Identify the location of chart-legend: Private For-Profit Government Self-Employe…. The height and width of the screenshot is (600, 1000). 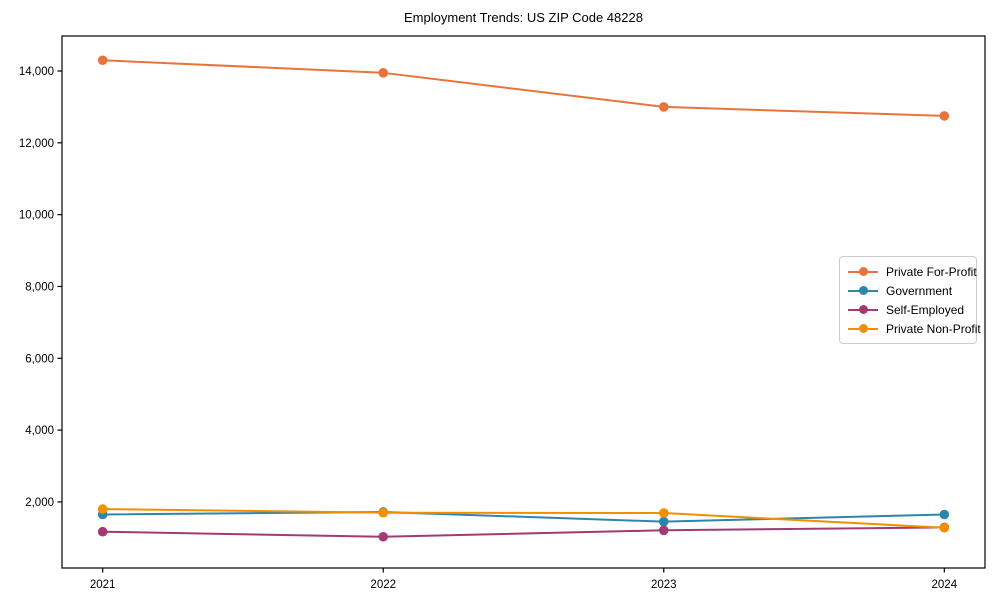
(910, 300).